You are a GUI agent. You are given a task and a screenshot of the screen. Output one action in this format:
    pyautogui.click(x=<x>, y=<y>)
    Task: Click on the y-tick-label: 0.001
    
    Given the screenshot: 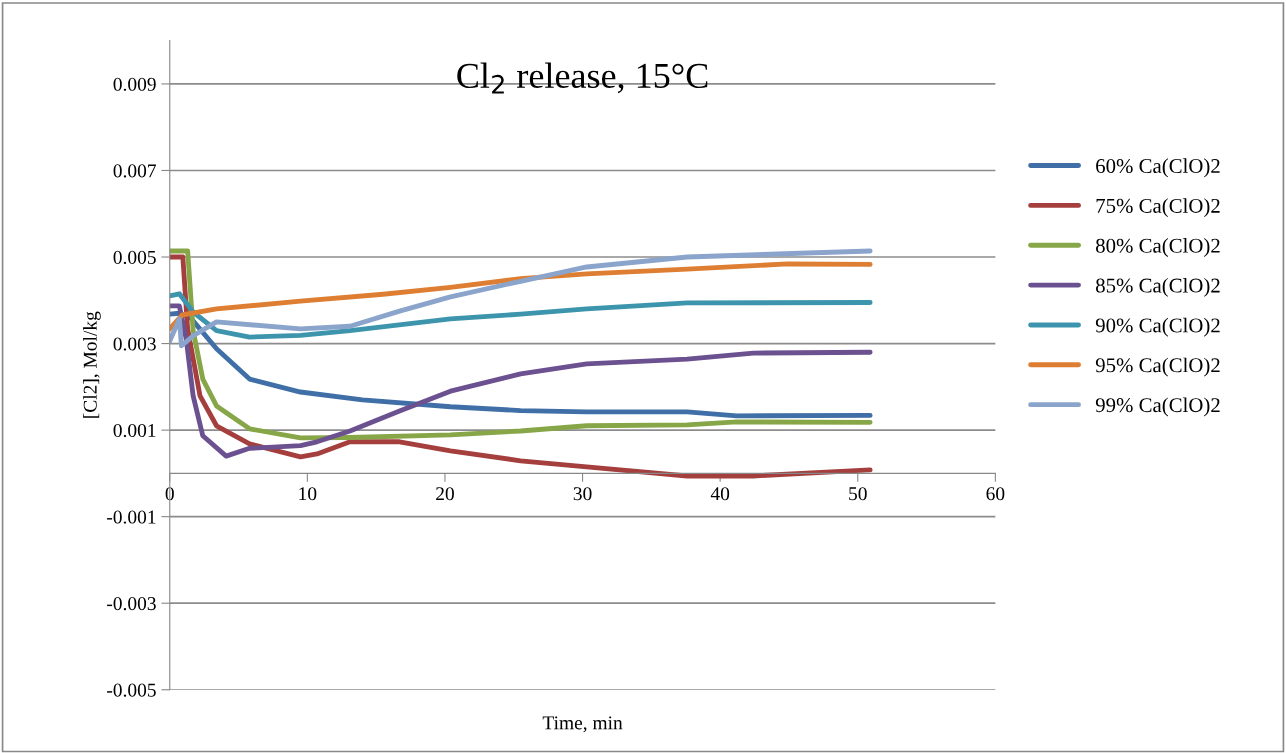 What is the action you would take?
    pyautogui.click(x=134, y=430)
    